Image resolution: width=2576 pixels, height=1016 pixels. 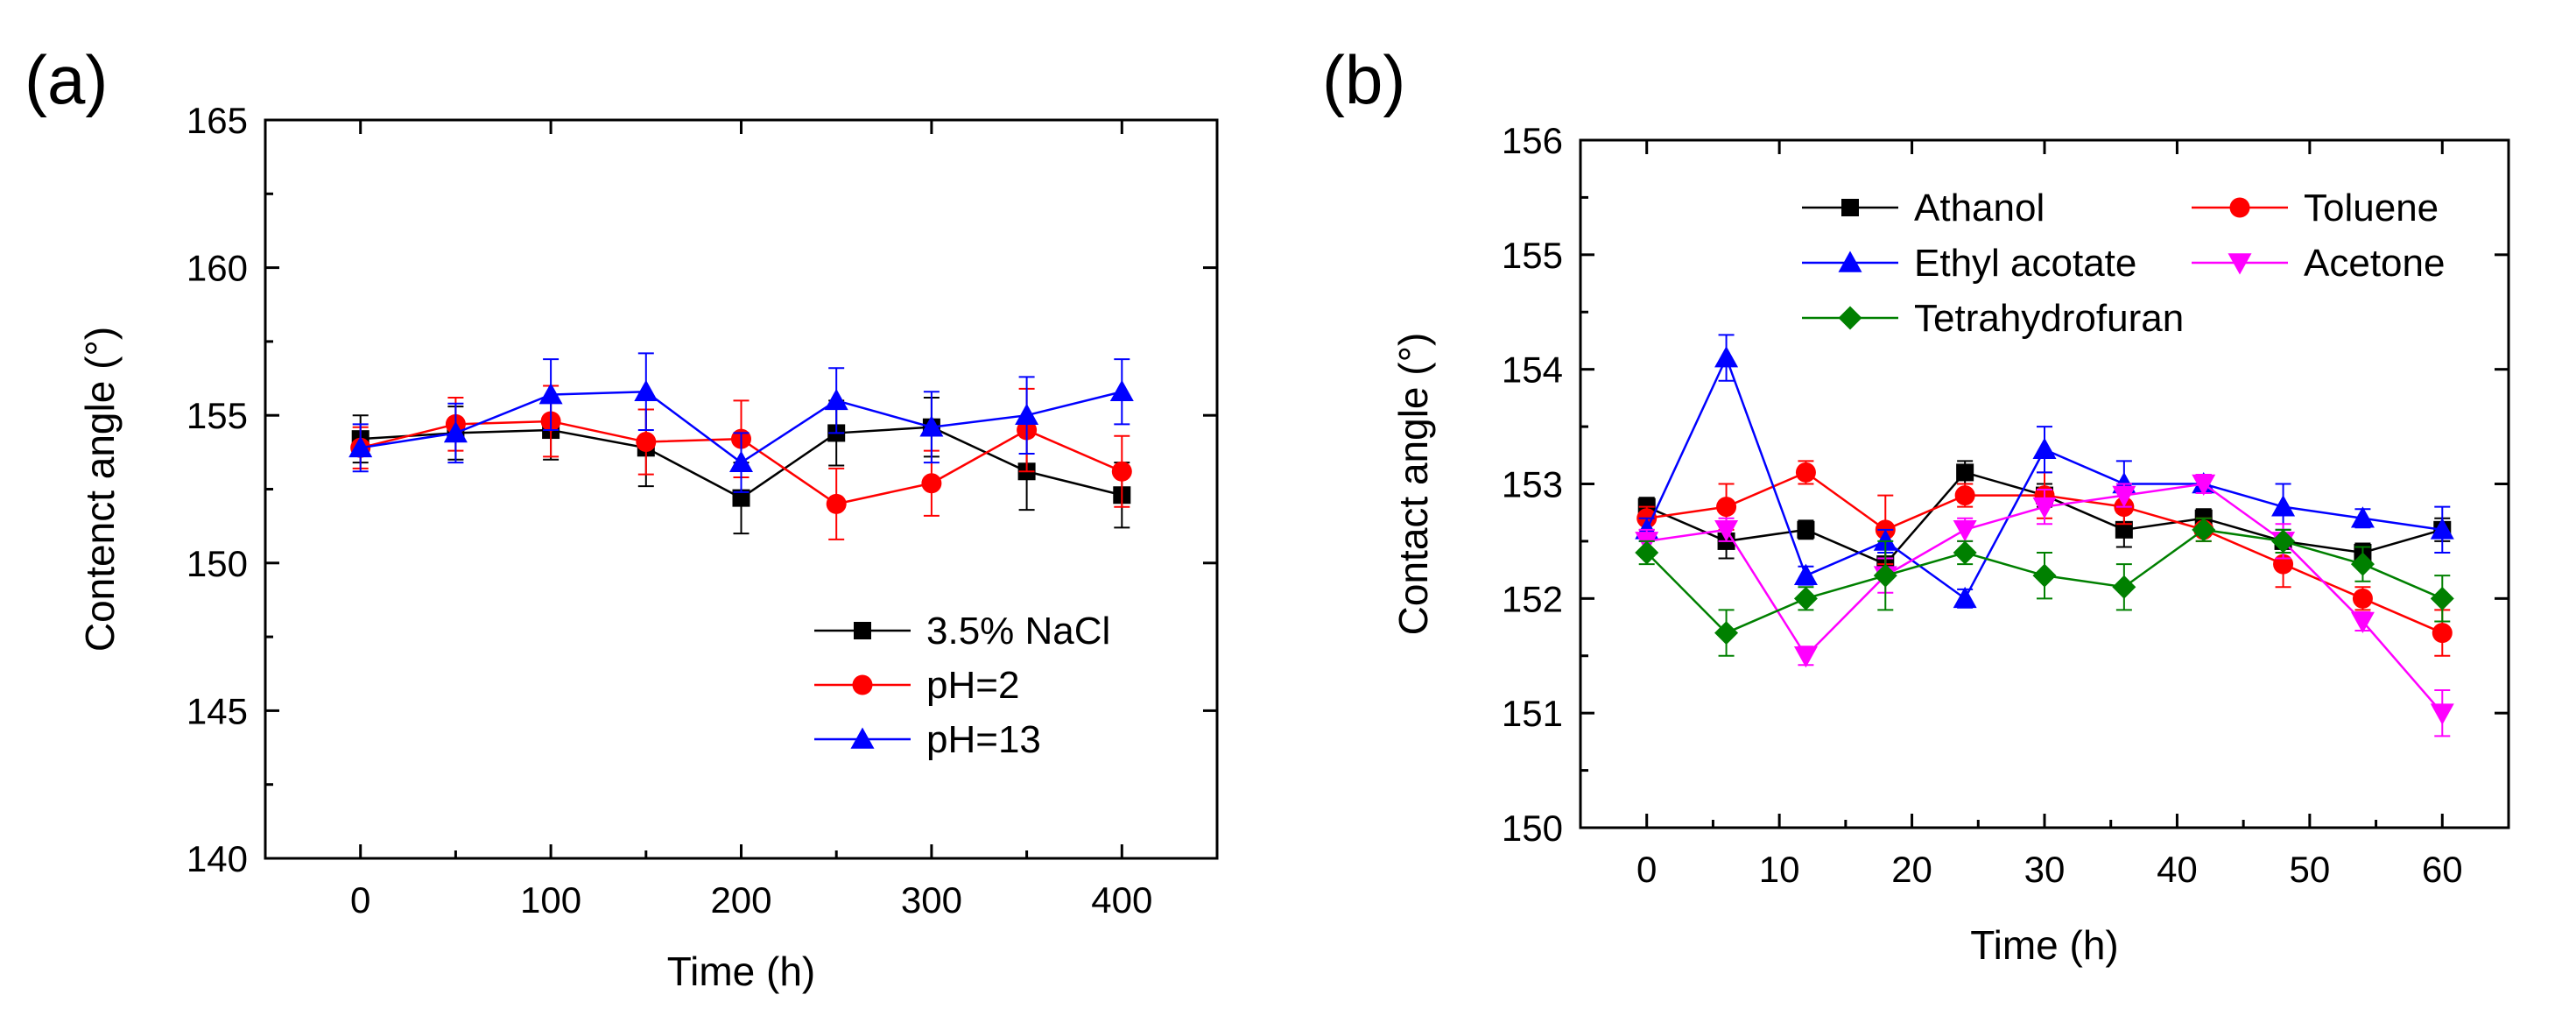 I want to click on legend-item: Toluene, so click(x=2315, y=208).